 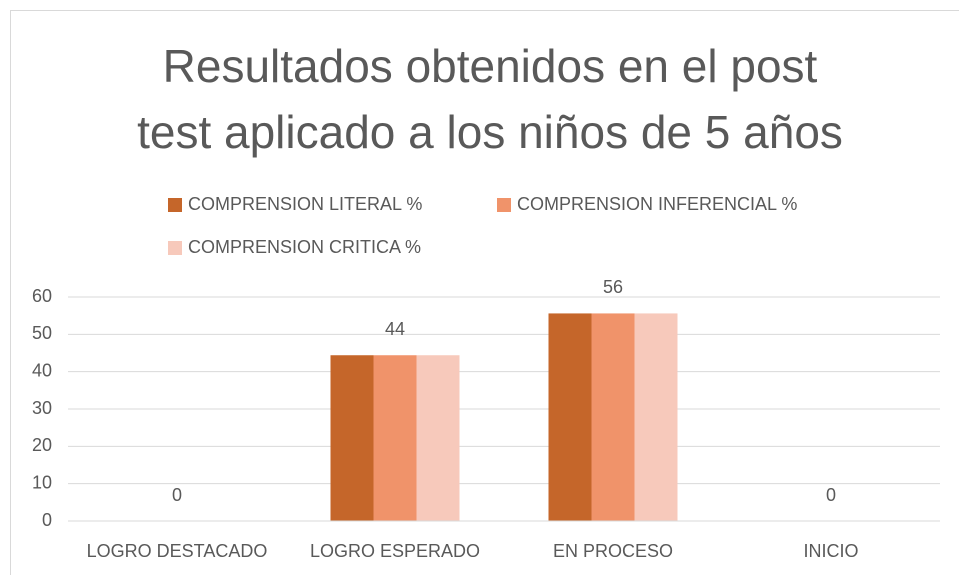 What do you see at coordinates (42, 445) in the screenshot?
I see `y-tick-label: 20` at bounding box center [42, 445].